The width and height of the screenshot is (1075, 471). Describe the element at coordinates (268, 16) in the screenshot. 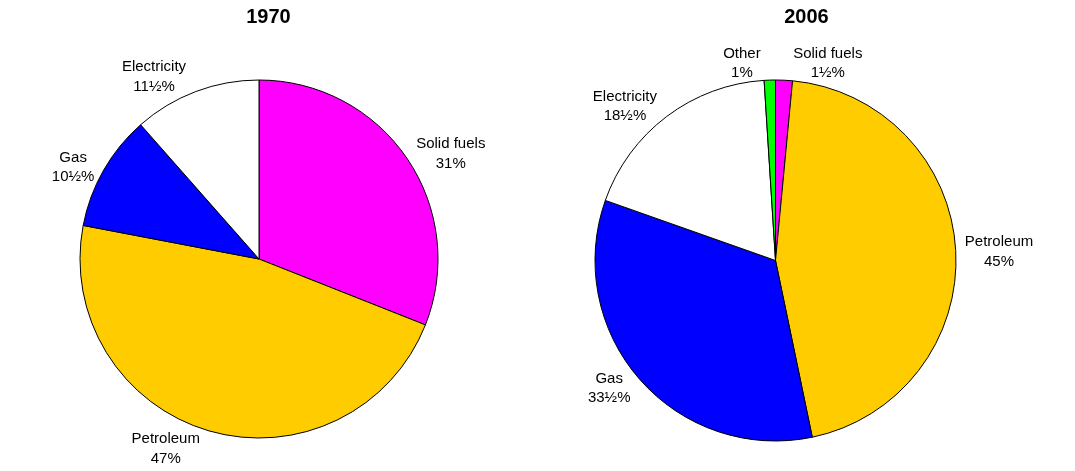

I see `chart-title: 1970` at that location.